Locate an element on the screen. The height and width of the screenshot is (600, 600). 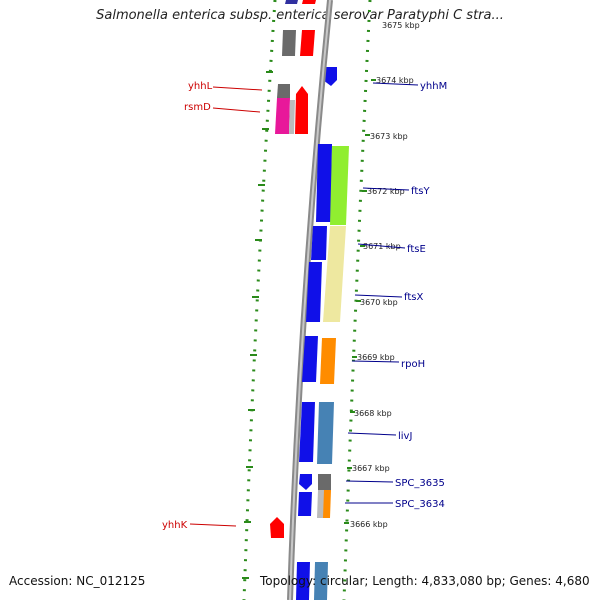
inner-dotted-track is located at coordinates (259, 300).